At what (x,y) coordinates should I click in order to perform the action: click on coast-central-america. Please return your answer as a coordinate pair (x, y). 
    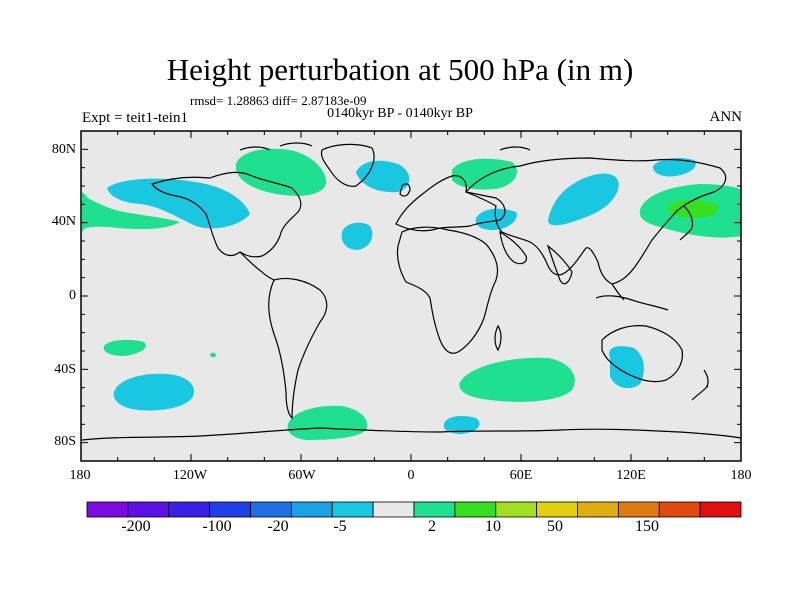
    Looking at the image, I should click on (257, 266).